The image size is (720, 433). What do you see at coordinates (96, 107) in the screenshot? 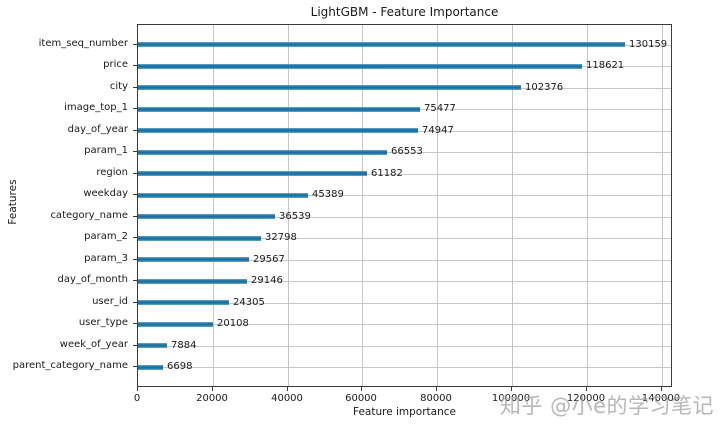
I see `y-tick-label: image_top_1` at bounding box center [96, 107].